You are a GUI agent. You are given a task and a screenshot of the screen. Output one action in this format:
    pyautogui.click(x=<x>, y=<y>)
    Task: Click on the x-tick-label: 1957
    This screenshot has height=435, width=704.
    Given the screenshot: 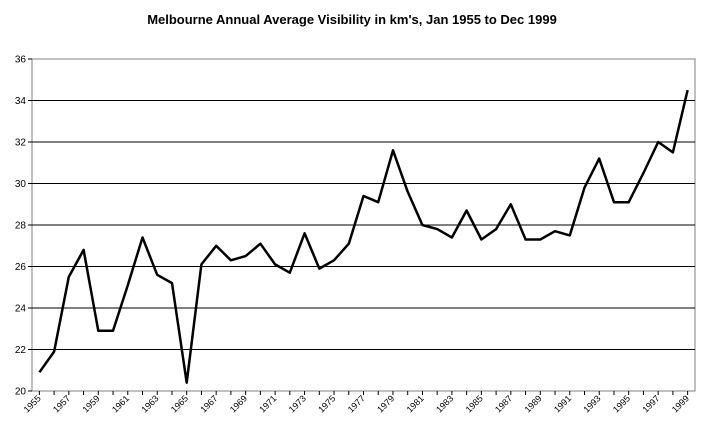 What is the action you would take?
    pyautogui.click(x=61, y=403)
    